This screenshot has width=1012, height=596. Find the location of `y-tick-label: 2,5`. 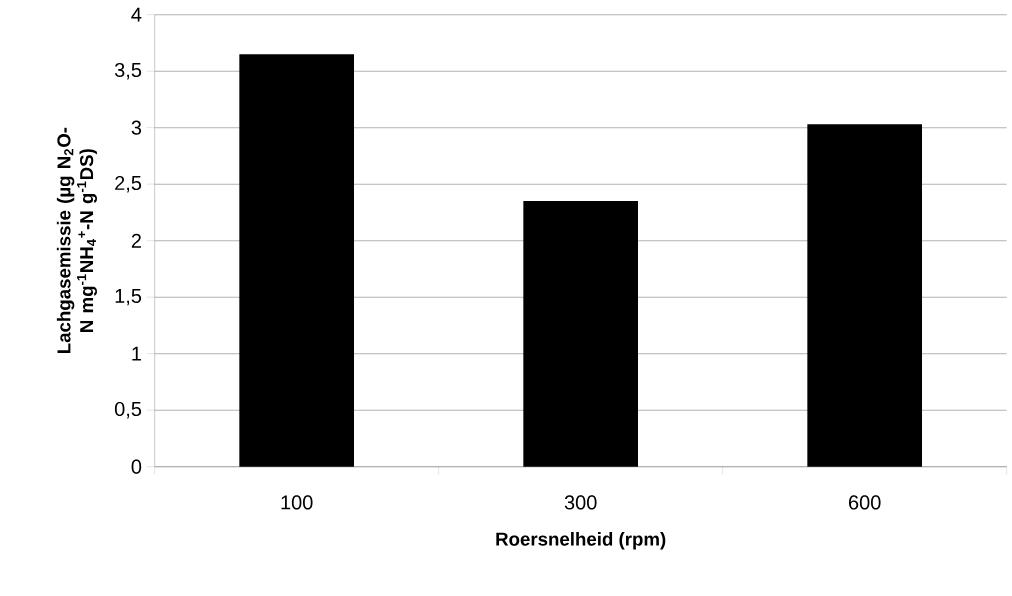

y-tick-label: 2,5 is located at coordinates (128, 184).